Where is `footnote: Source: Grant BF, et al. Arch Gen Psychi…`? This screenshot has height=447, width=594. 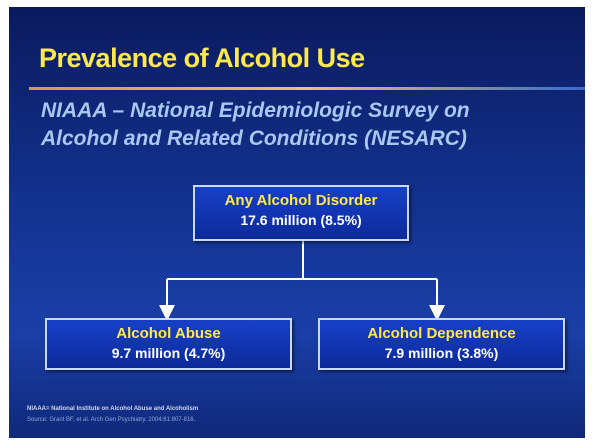
footnote: Source: Grant BF, et al. Arch Gen Psychi… is located at coordinates (111, 420).